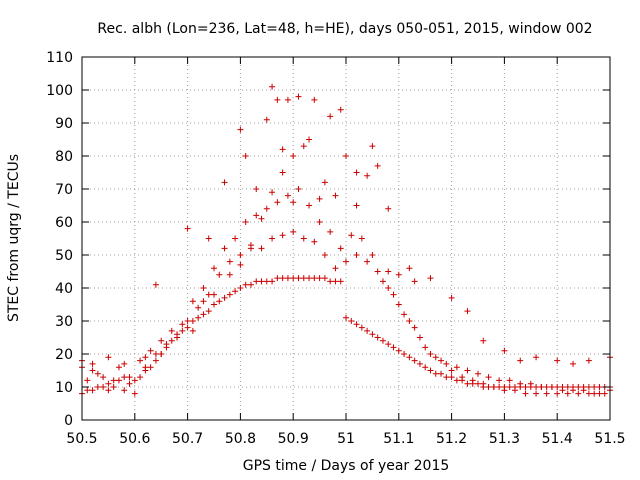 This screenshot has width=640, height=480. I want to click on y-tick-label: 20, so click(64, 355).